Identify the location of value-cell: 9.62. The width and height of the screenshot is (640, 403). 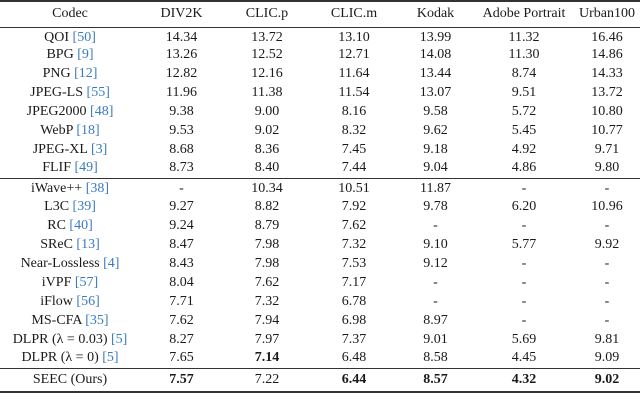
(435, 130).